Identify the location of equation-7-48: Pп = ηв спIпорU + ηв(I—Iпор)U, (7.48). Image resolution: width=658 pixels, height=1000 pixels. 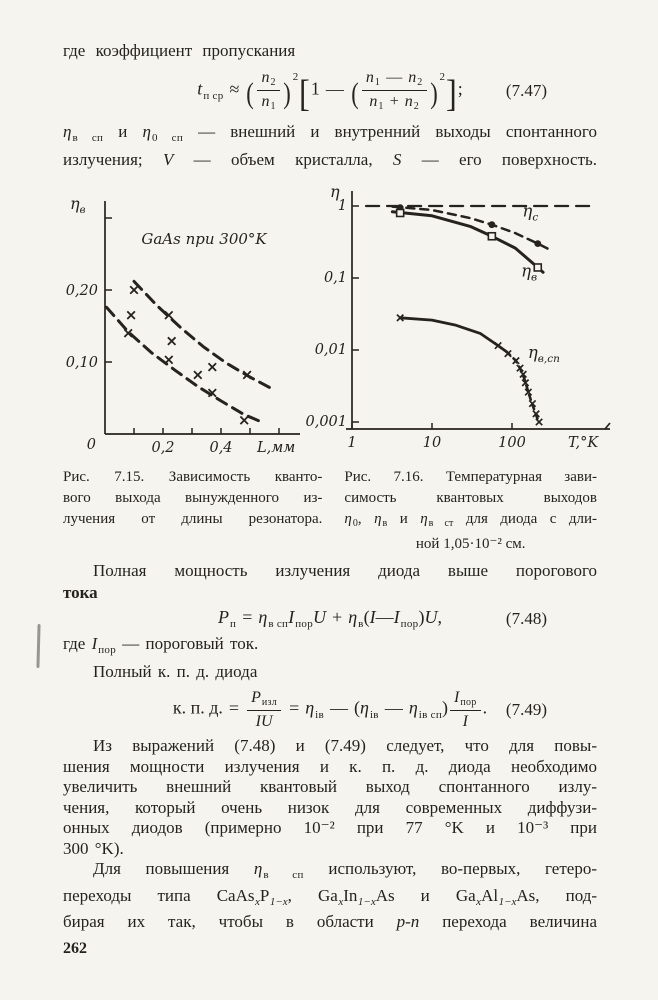
(382, 618).